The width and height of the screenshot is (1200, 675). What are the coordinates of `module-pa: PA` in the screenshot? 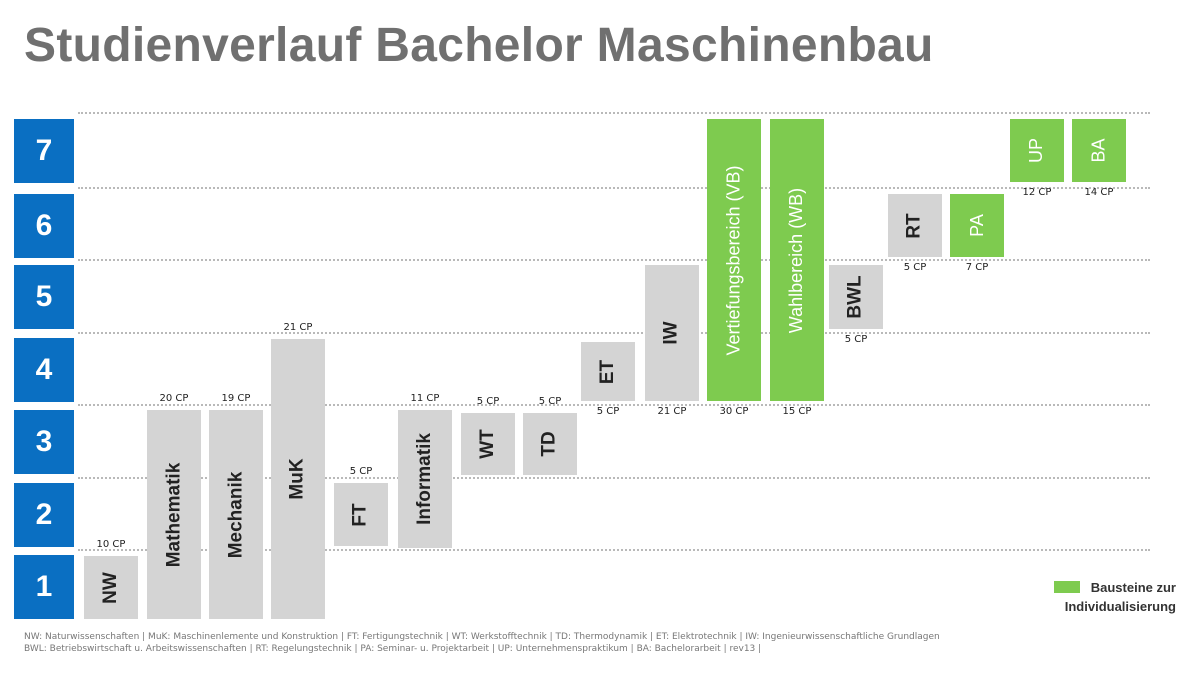 It's located at (977, 225).